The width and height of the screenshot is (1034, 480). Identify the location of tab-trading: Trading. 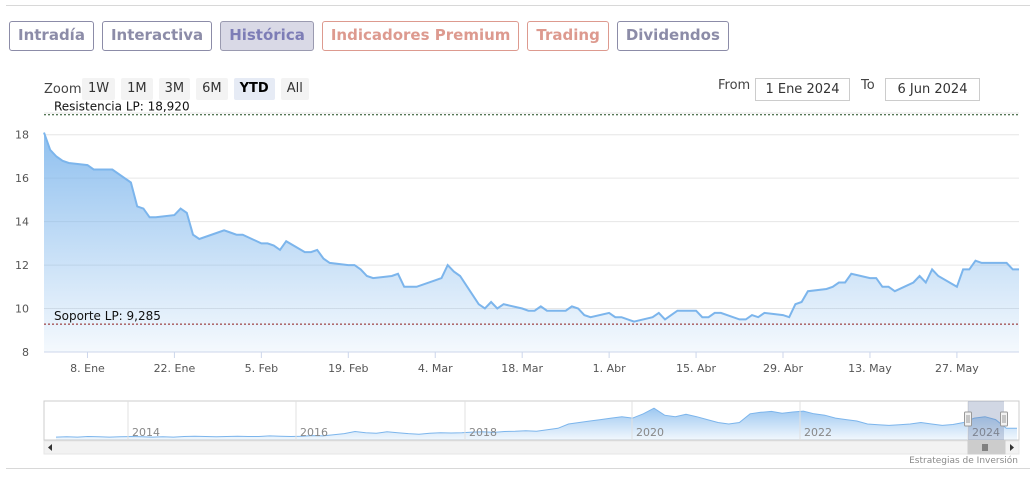
(568, 36).